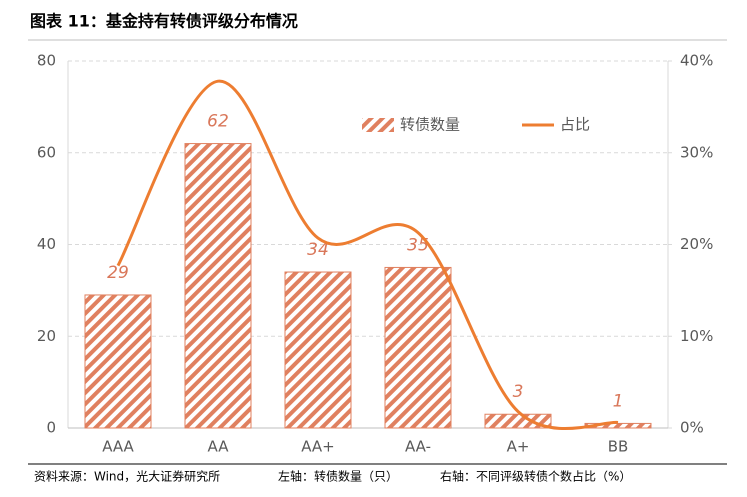 The width and height of the screenshot is (747, 497). What do you see at coordinates (46, 244) in the screenshot?
I see `y-tick-label: 40` at bounding box center [46, 244].